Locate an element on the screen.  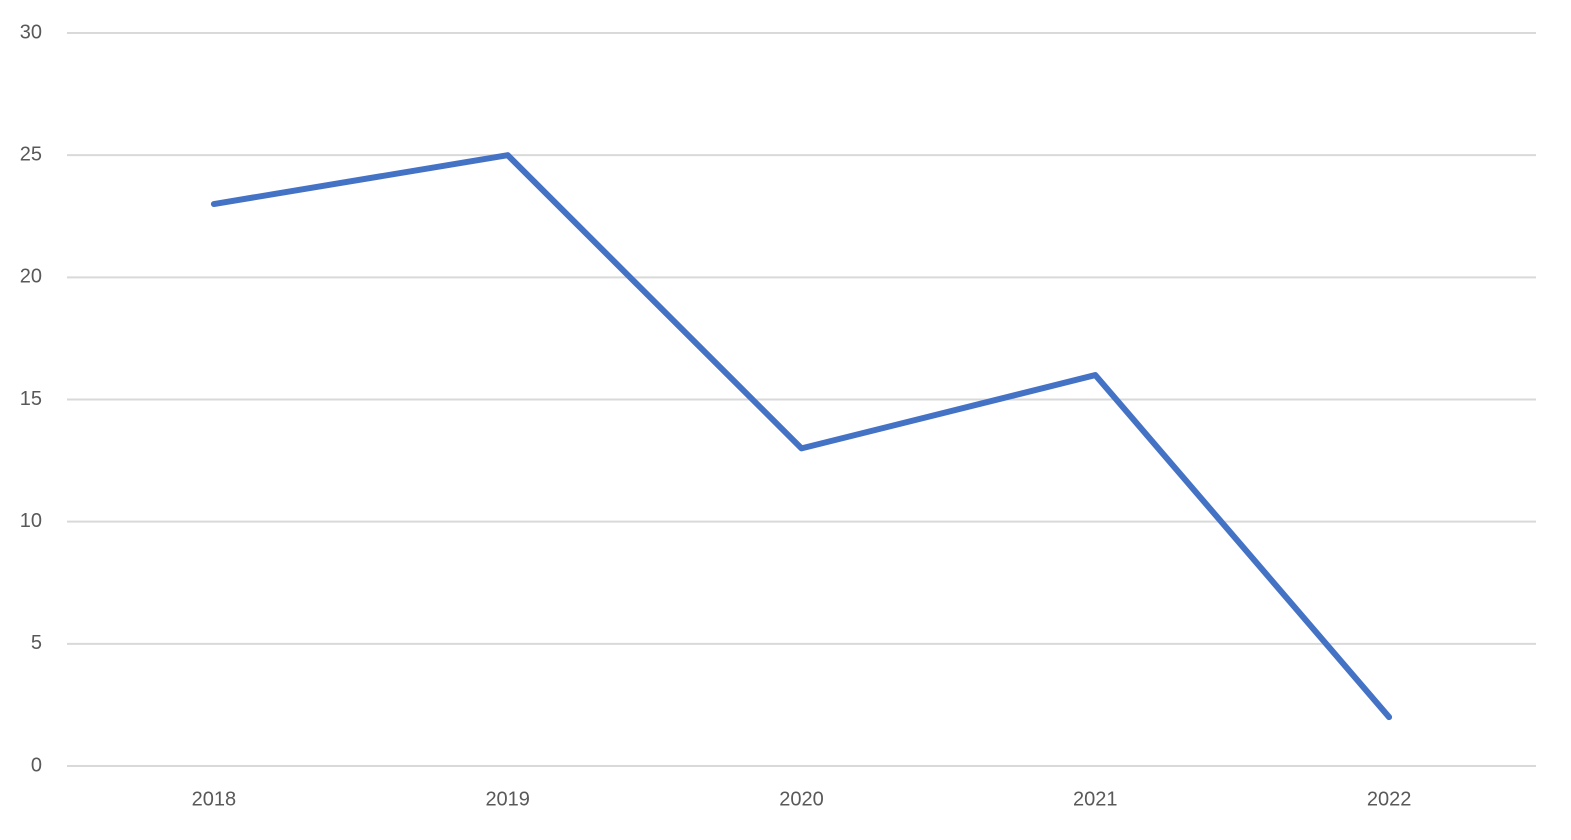
x-tick-label: 2022 is located at coordinates (1389, 799).